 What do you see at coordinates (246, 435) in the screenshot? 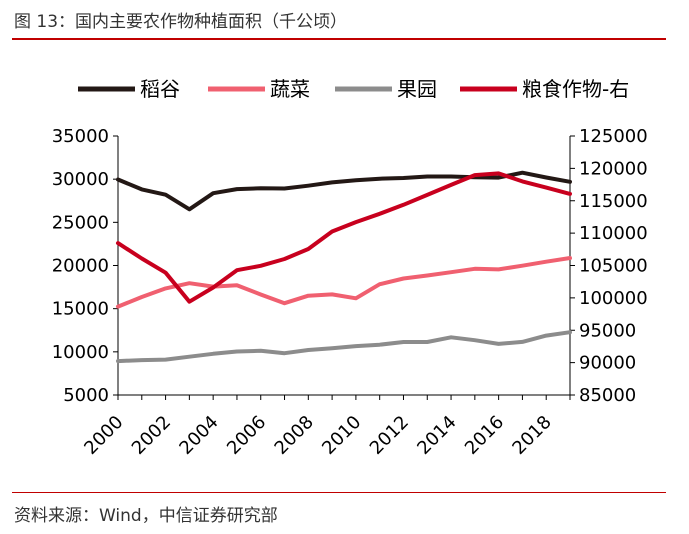
I see `x-tick-label: 2006` at bounding box center [246, 435].